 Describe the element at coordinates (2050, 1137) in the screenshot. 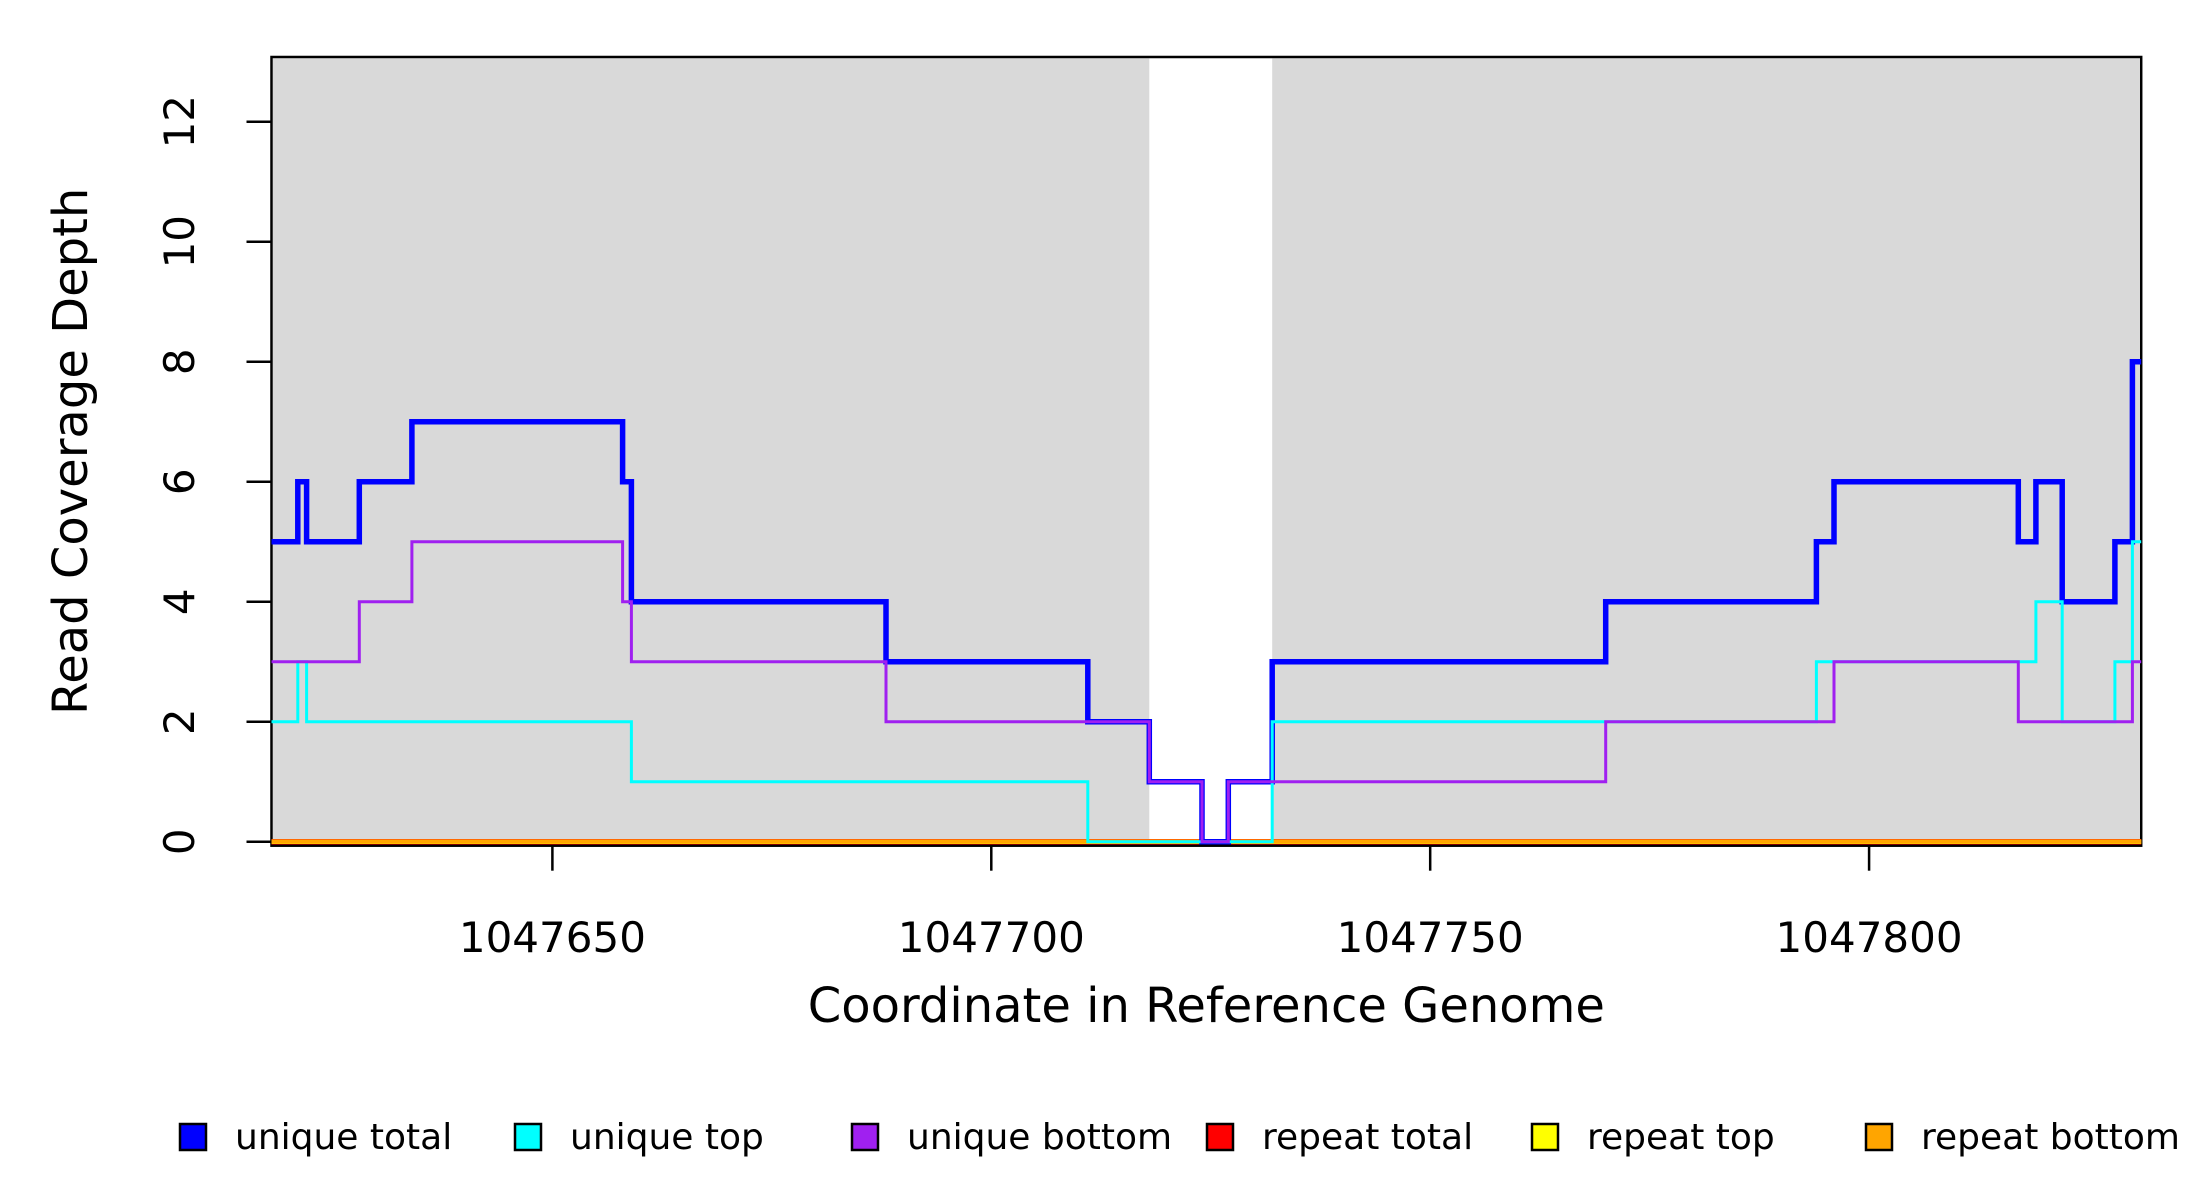

I see `legend-label-repeat-bottom: repeat bottom` at that location.